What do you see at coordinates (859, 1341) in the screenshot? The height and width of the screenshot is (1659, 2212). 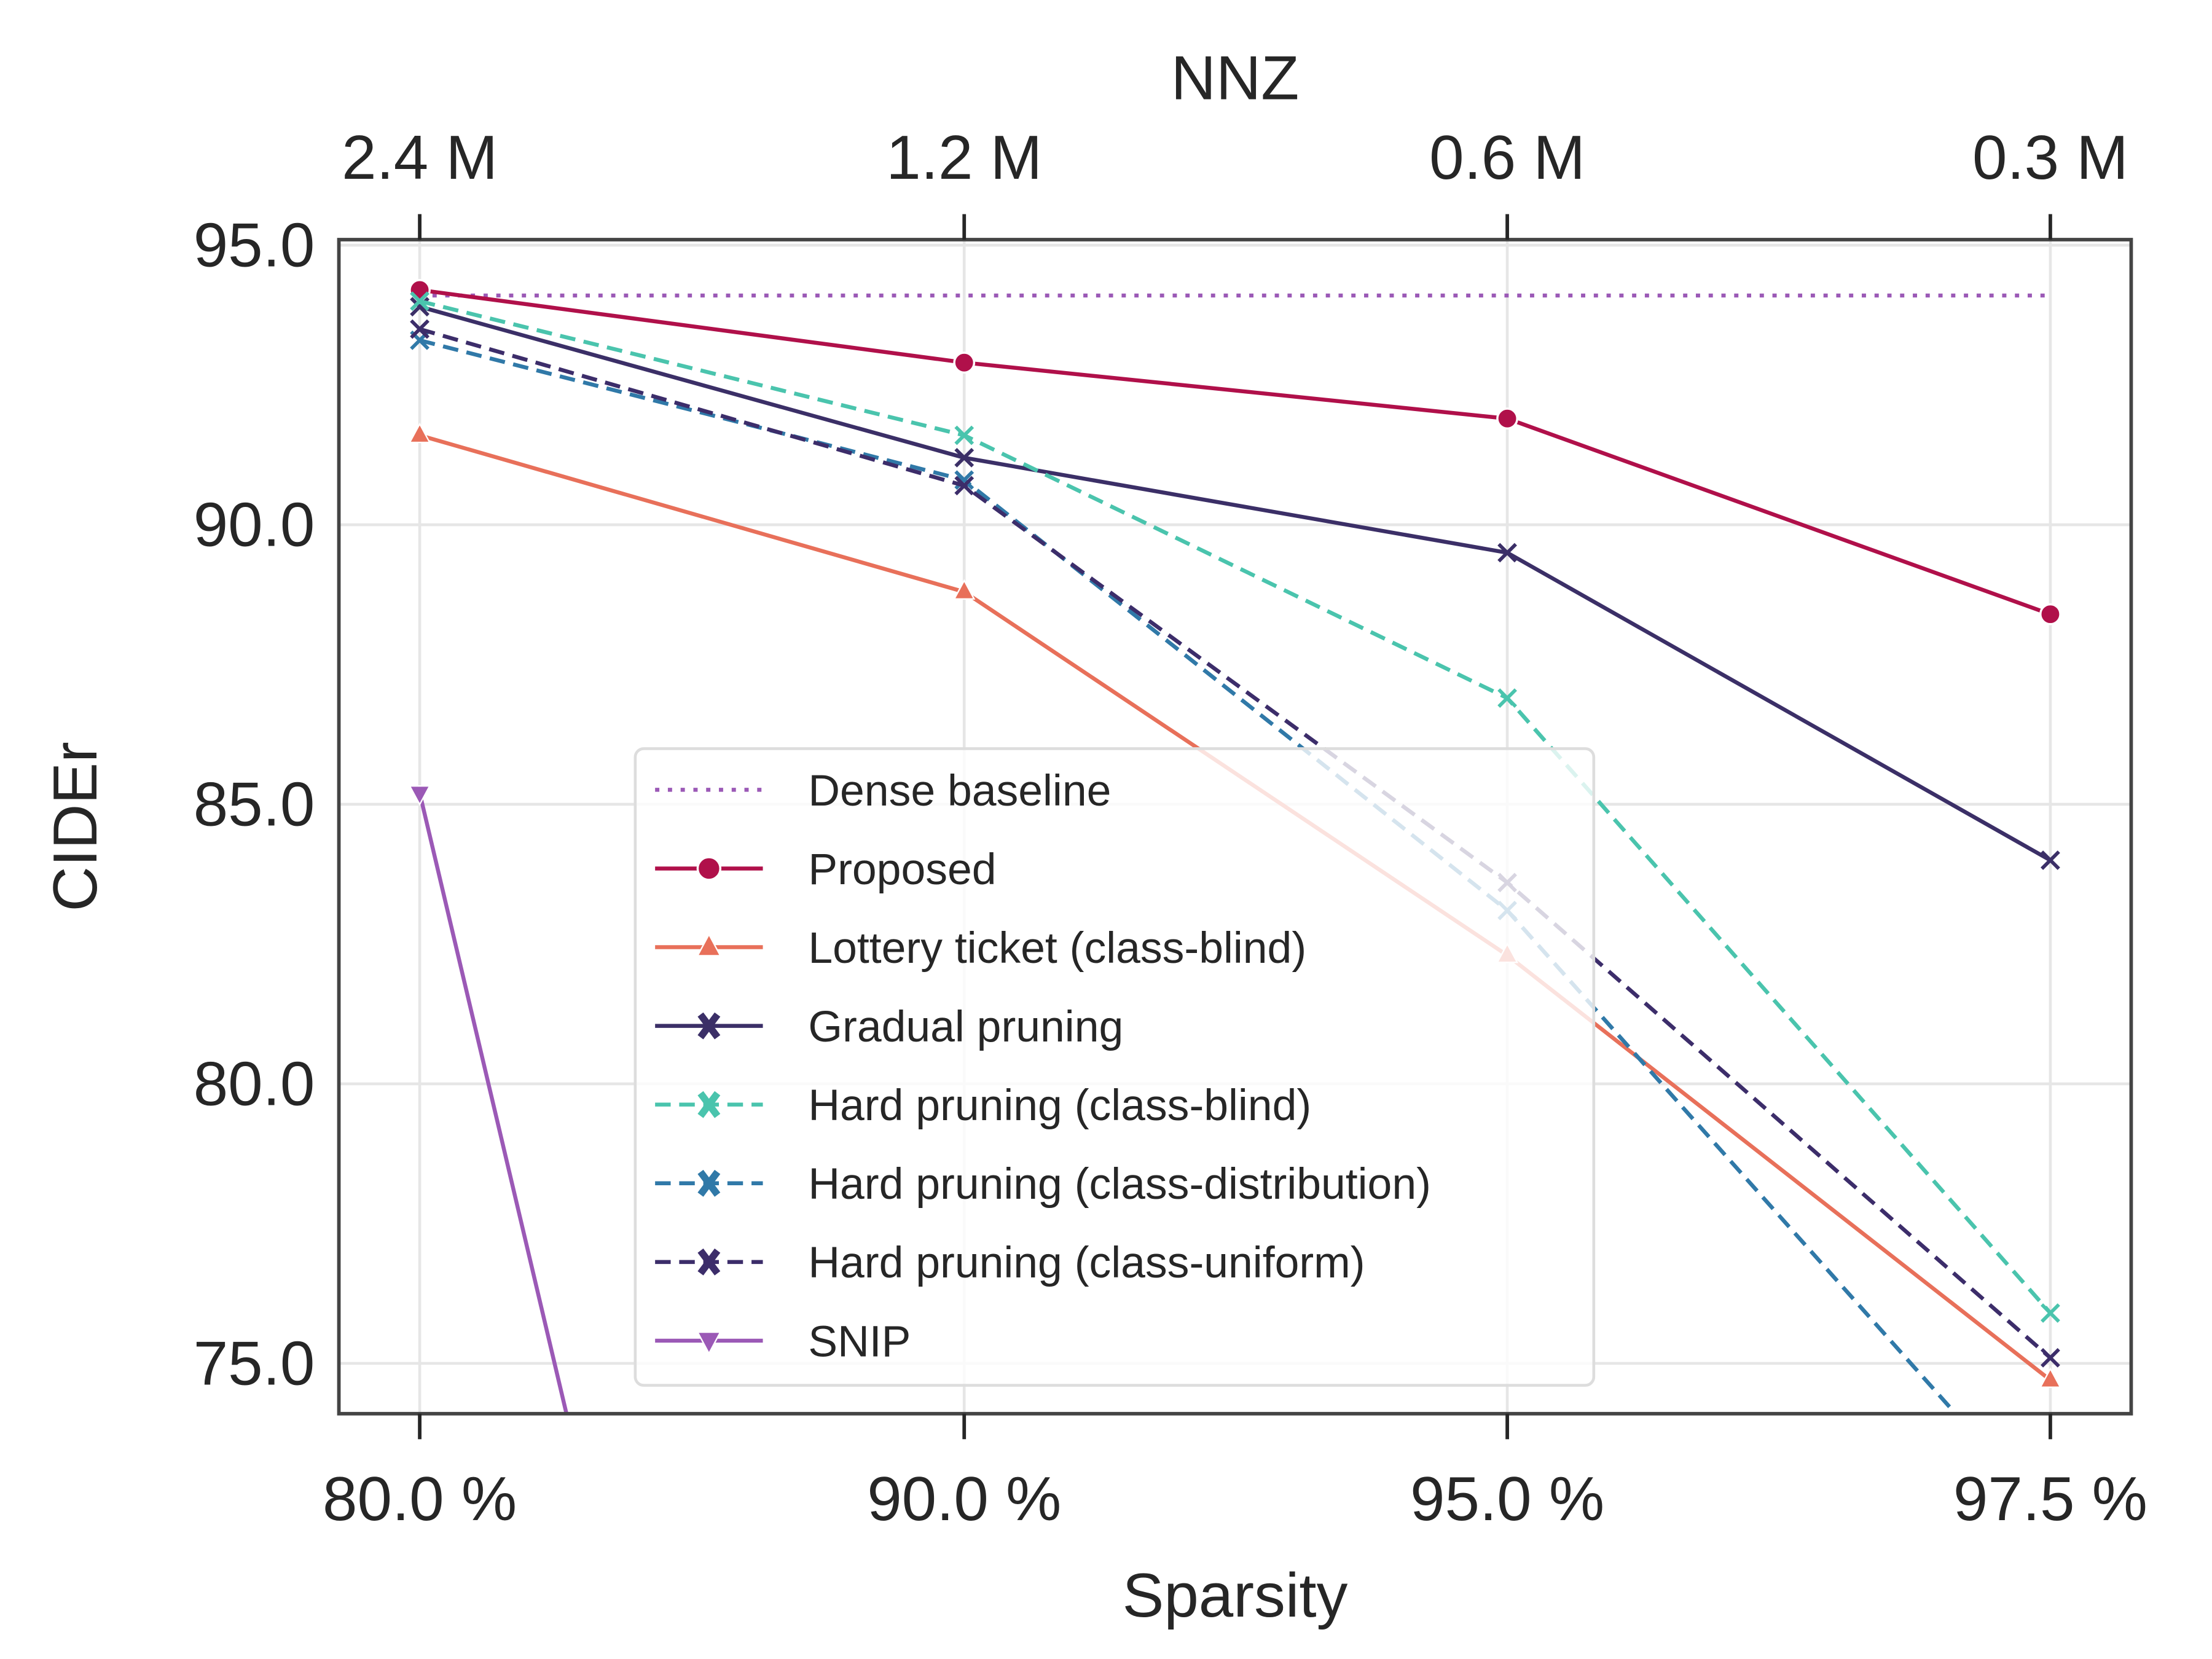 I see `legend-label: SNIP` at bounding box center [859, 1341].